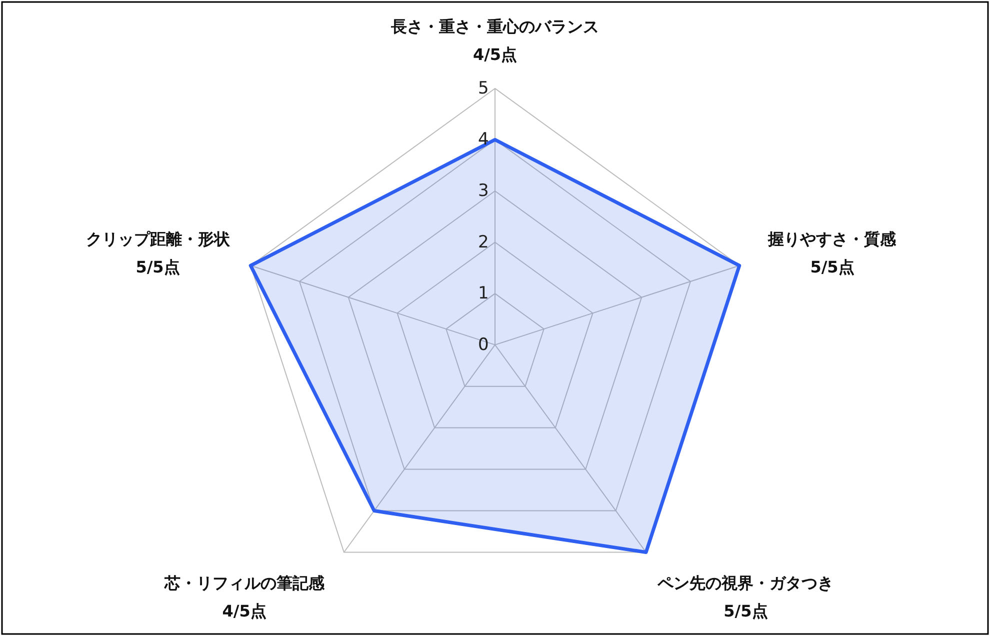 The image size is (990, 636). What do you see at coordinates (483, 88) in the screenshot?
I see `y-tick-label: 5` at bounding box center [483, 88].